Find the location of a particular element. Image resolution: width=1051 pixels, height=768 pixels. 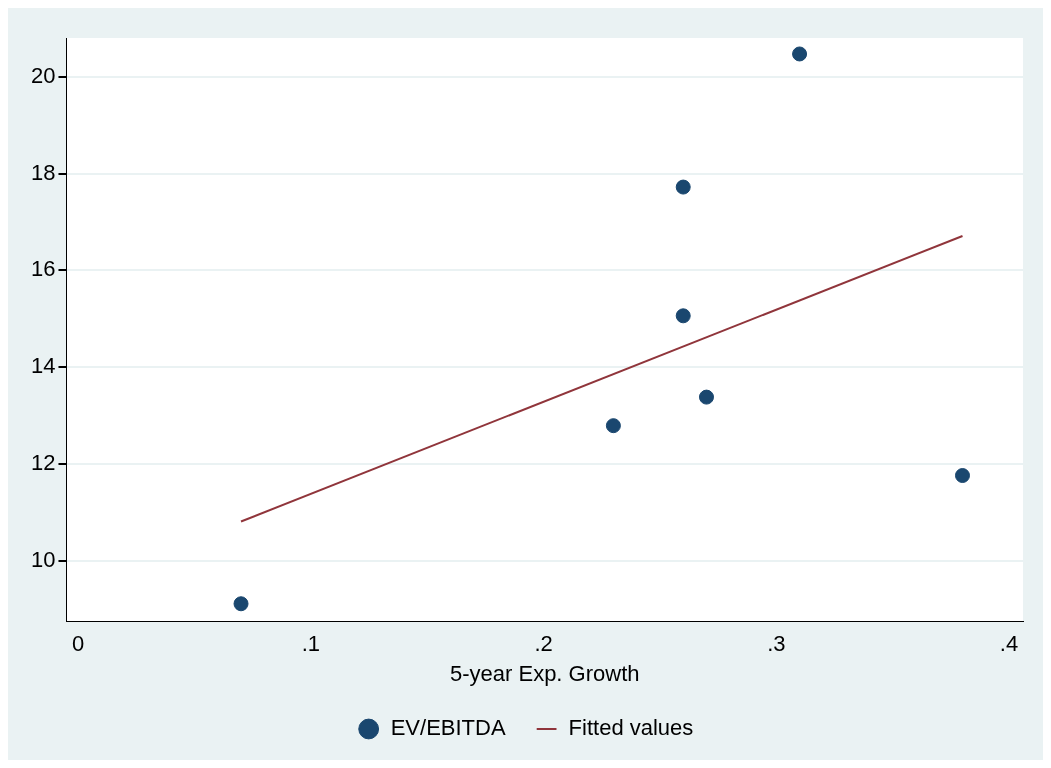

x-tick-label: .4 is located at coordinates (1009, 644).